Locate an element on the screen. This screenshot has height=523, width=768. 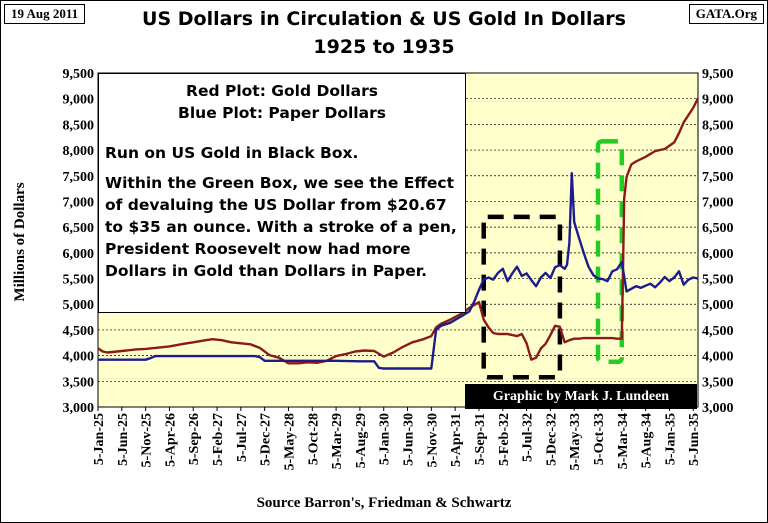
x-tick-label: 5-Jan-25 is located at coordinates (99, 439).